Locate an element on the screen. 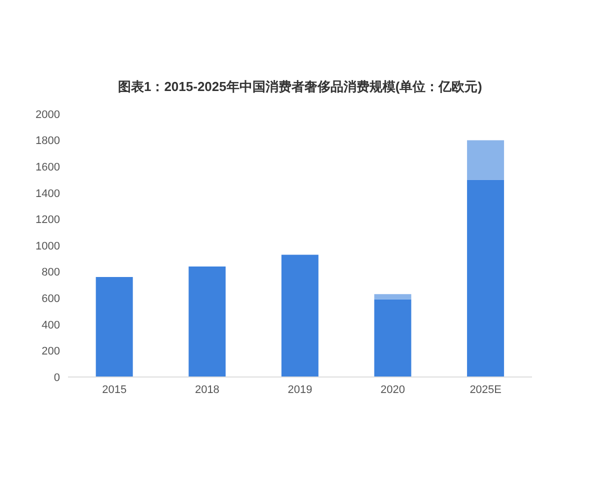 This screenshot has width=600, height=480. y-tick-label: 2000 is located at coordinates (48, 114).